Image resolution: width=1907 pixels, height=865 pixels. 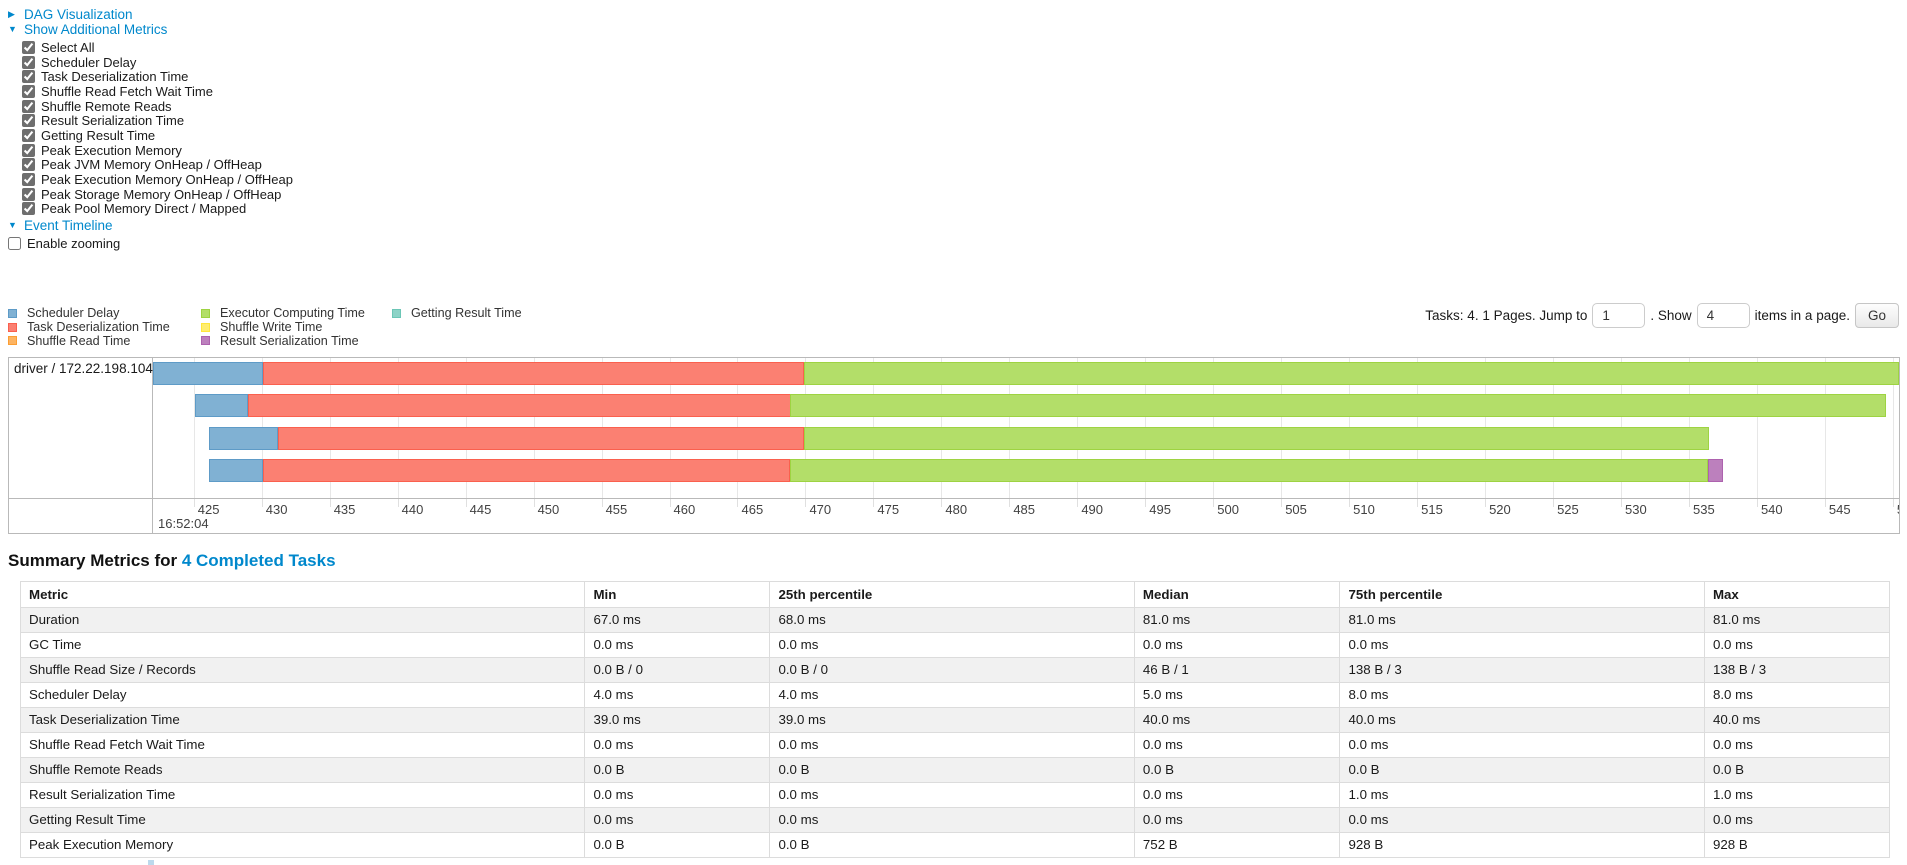 I want to click on timeline-group-column: driver / 172.22.198.104, so click(x=81, y=445).